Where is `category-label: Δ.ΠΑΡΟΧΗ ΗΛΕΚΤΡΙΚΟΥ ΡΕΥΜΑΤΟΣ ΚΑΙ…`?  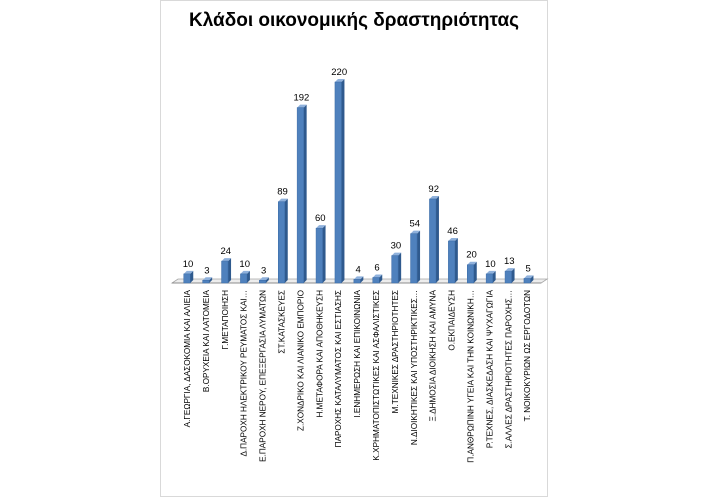
category-label: Δ.ΠΑΡΟΧΗ ΗΛΕΚΤΡΙΚΟΥ ΡΕΥΜΑΤΟΣ ΚΑΙ… is located at coordinates (244, 373).